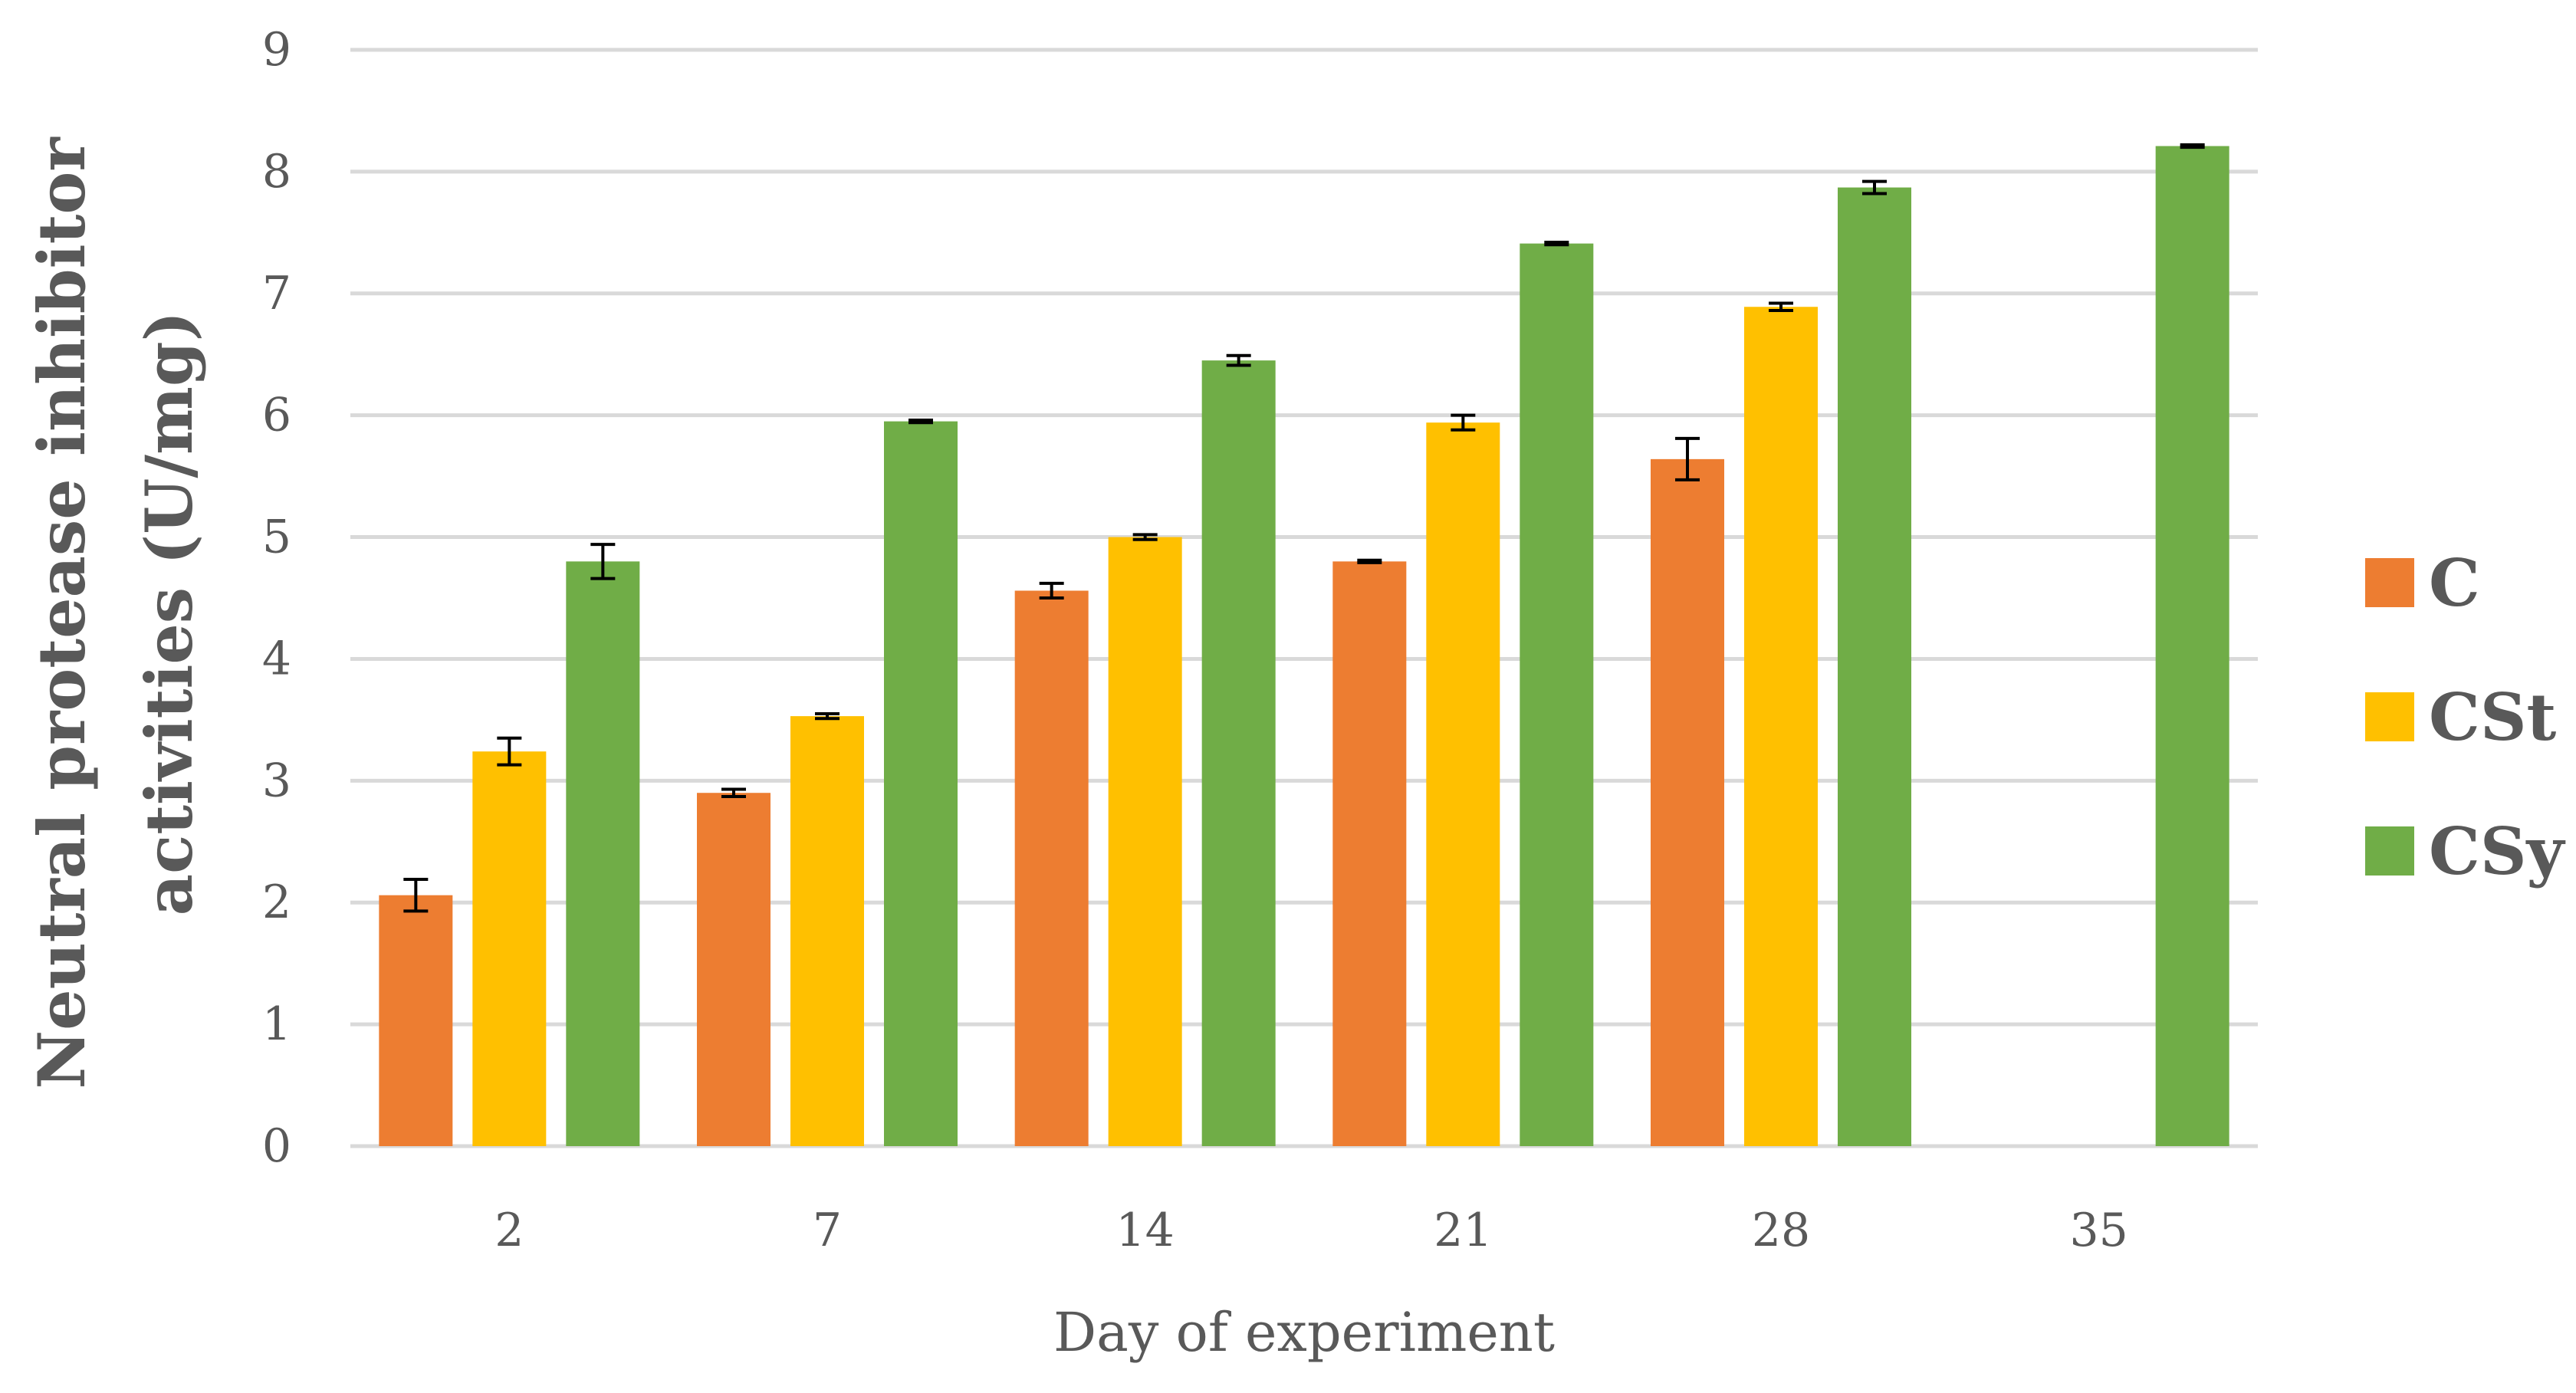 This screenshot has height=1393, width=2576. Describe the element at coordinates (2099, 1230) in the screenshot. I see `x-tick-label: 35` at that location.